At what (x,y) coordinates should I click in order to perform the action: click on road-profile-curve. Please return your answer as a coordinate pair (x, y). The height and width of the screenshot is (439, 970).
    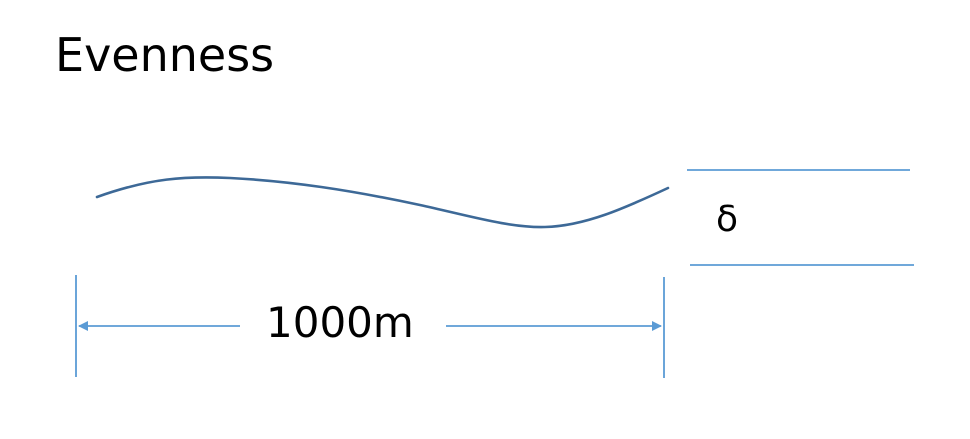
    Looking at the image, I should click on (382, 202).